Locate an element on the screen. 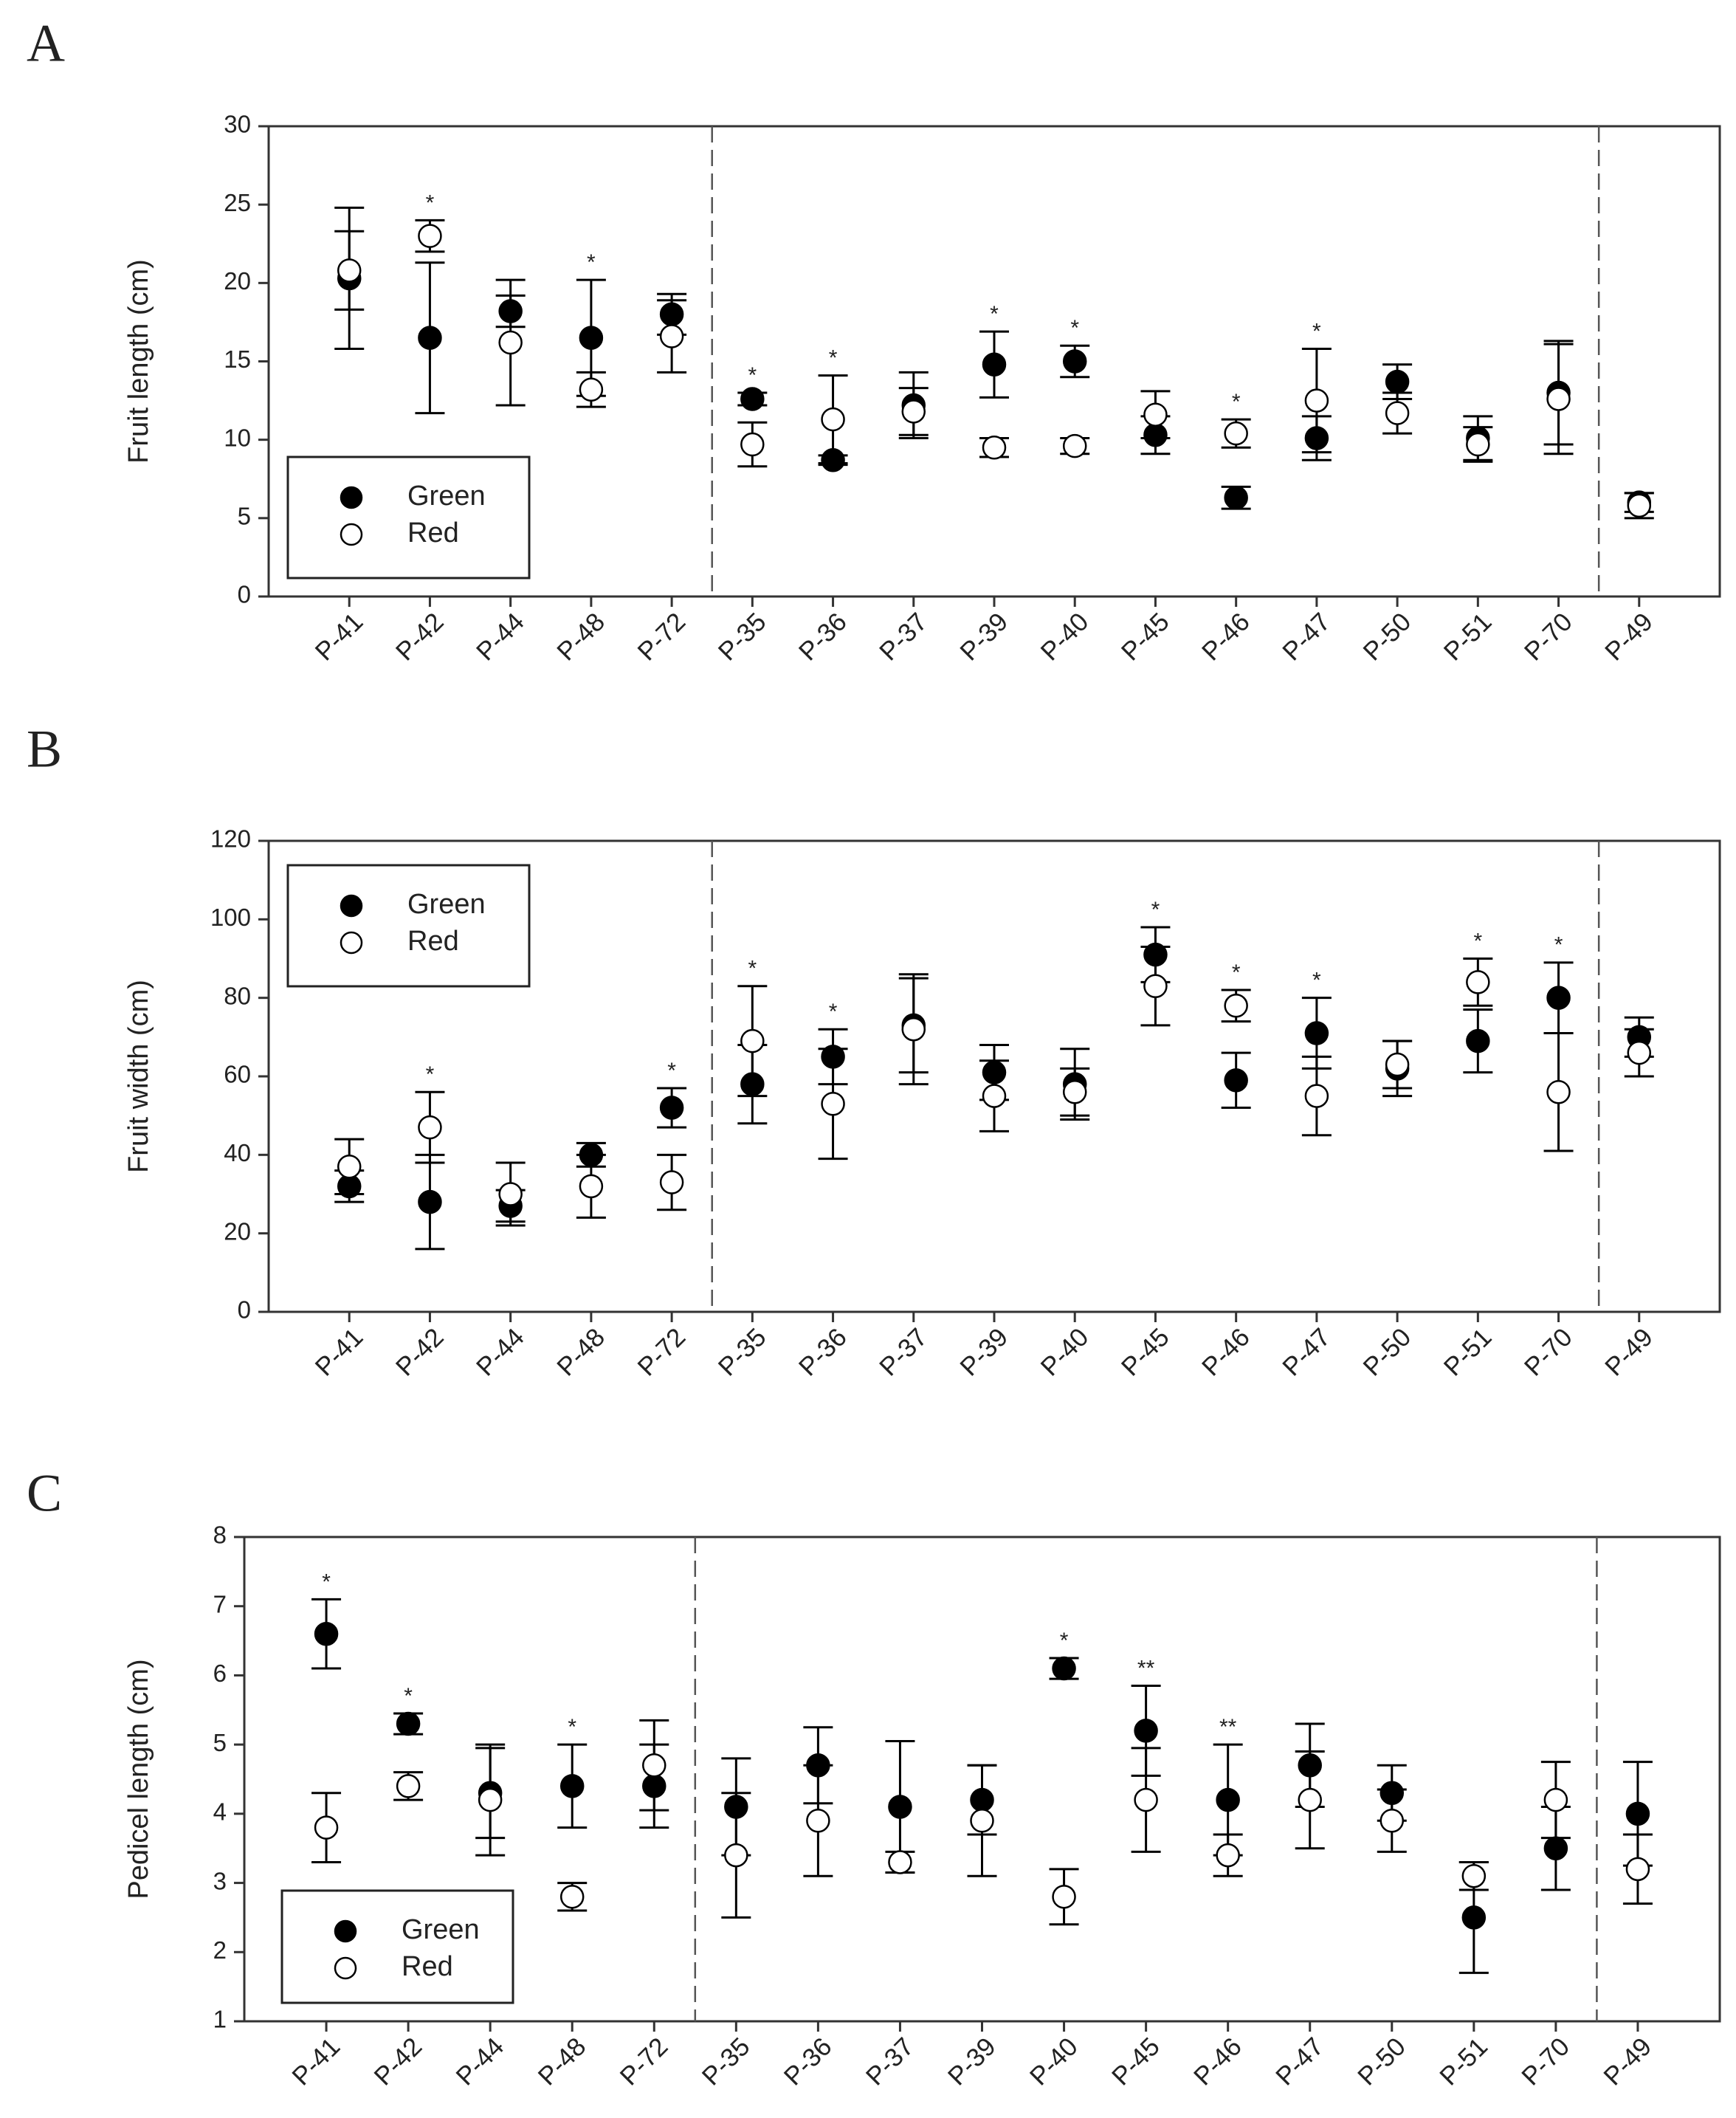  y-tick-label: 60 is located at coordinates (237, 1075).